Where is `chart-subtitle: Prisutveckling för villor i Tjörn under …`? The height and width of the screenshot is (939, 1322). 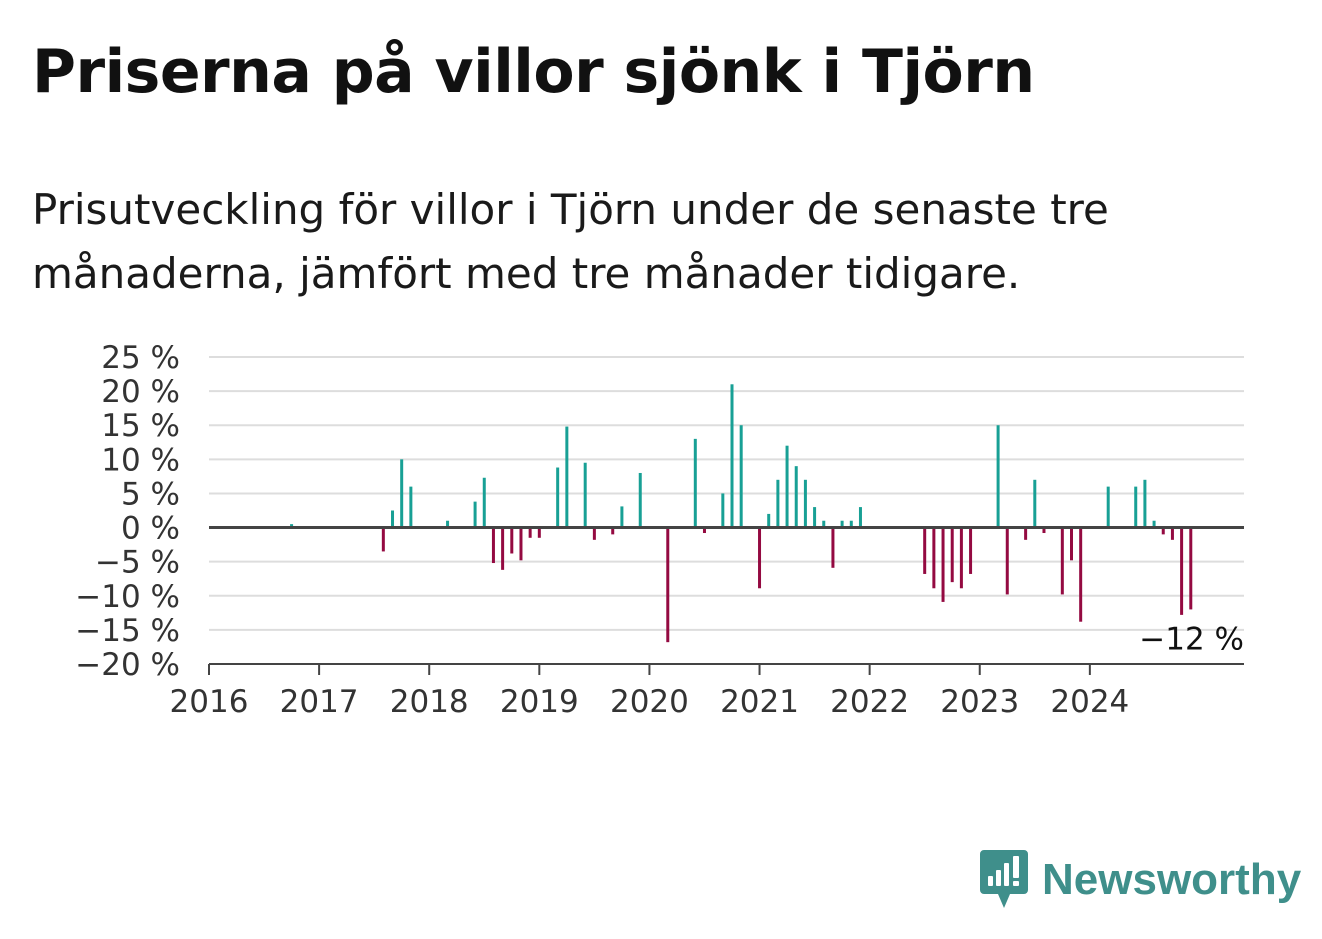
chart-subtitle: Prisutveckling för villor i Tjörn under … is located at coordinates (570, 241).